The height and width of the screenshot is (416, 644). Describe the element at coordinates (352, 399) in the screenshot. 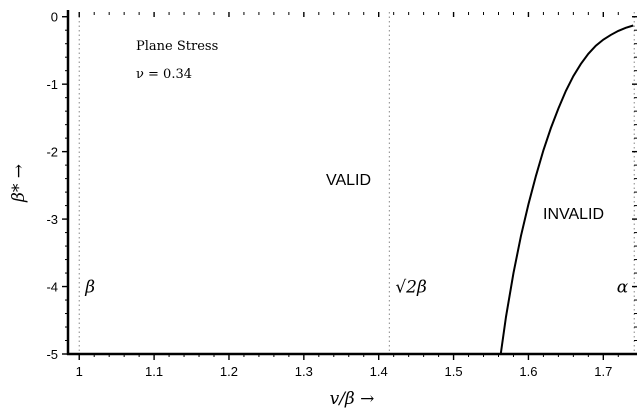

I see `x-axis-title: v/β →` at that location.